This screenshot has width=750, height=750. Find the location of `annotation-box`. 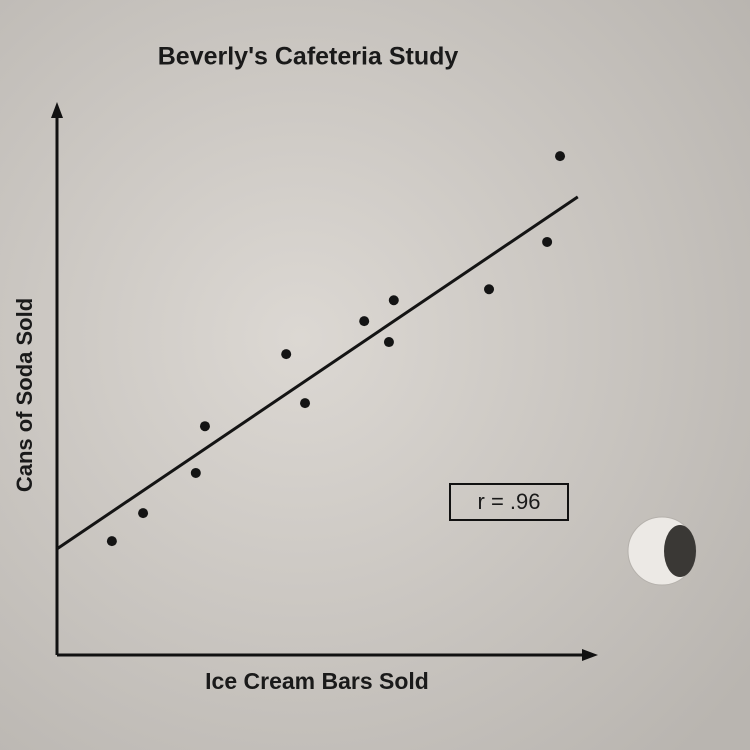

annotation-box is located at coordinates (509, 502).